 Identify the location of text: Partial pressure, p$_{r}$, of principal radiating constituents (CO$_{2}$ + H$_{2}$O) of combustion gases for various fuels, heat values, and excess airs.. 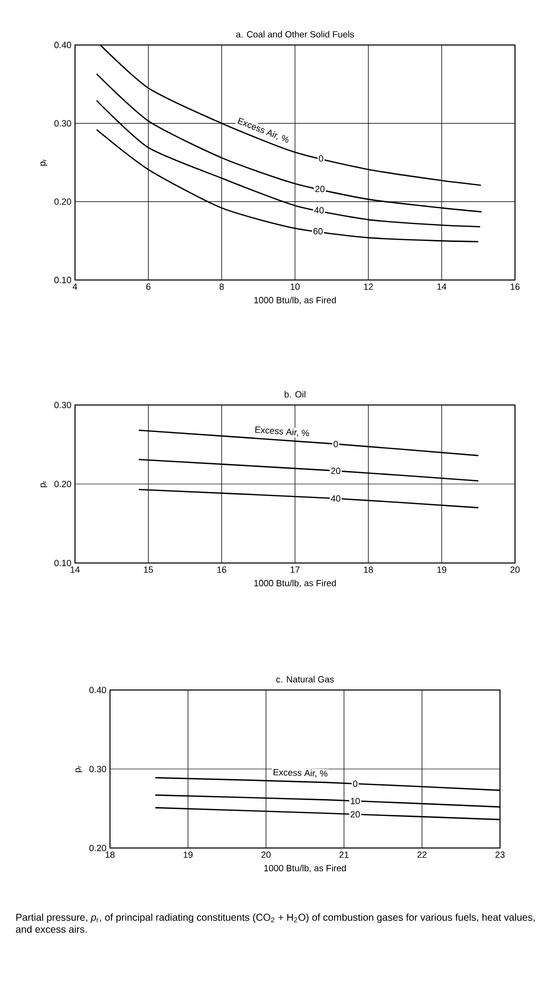
(275, 923).